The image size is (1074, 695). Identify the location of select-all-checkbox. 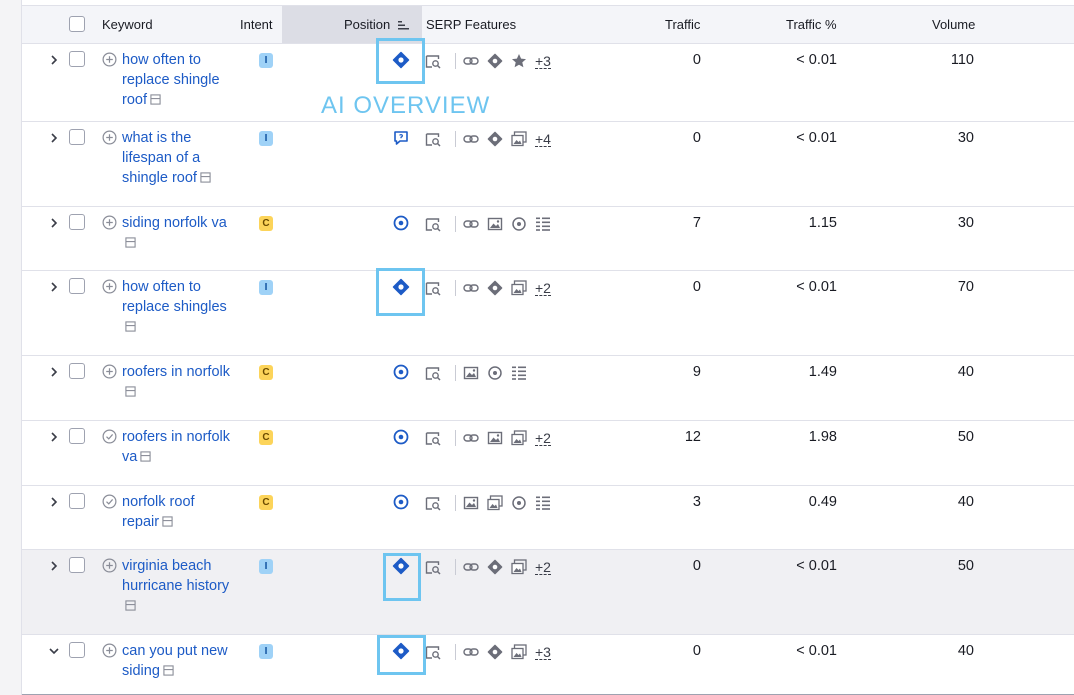
(77, 24).